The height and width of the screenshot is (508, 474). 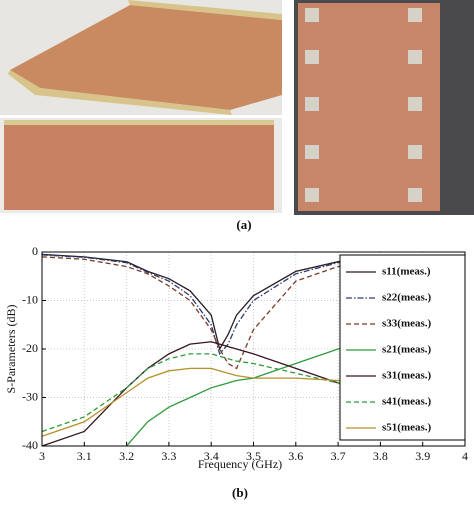 I want to click on legend-label: s31(meas.), so click(x=407, y=376).